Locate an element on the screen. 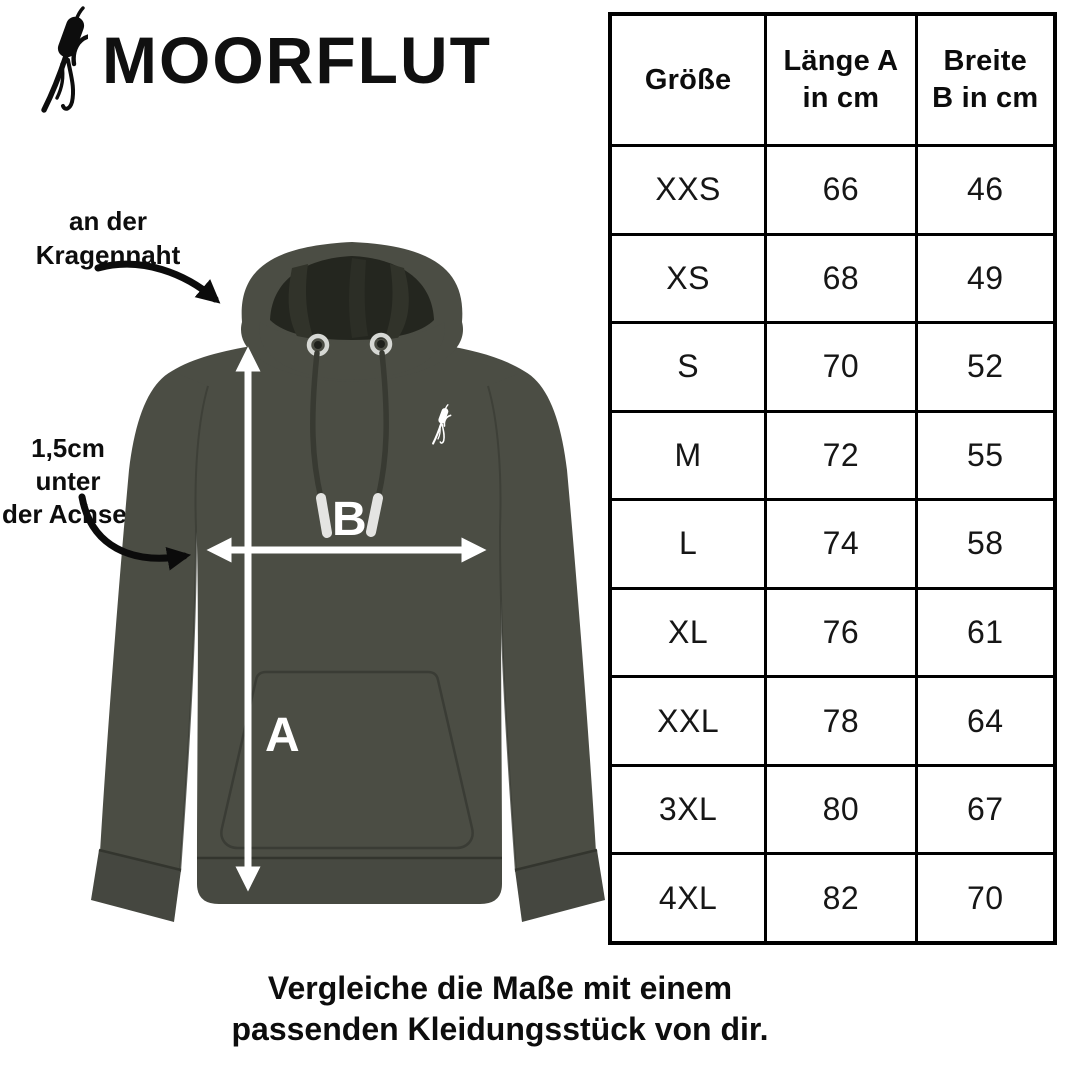  armpit-annotation: 1,5cm unter der Achsel is located at coordinates (68, 481).